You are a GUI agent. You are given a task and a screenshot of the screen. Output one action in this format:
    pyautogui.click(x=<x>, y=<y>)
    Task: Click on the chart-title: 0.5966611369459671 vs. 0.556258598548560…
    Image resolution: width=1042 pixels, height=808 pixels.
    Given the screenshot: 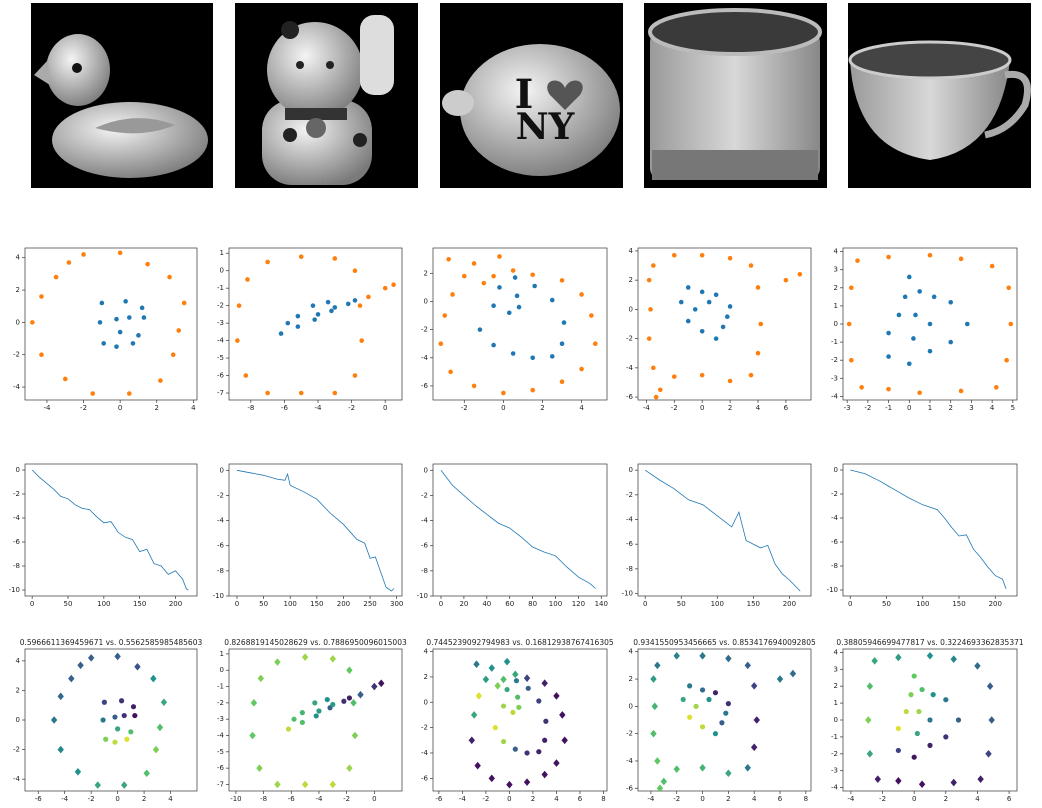 What is the action you would take?
    pyautogui.click(x=111, y=642)
    